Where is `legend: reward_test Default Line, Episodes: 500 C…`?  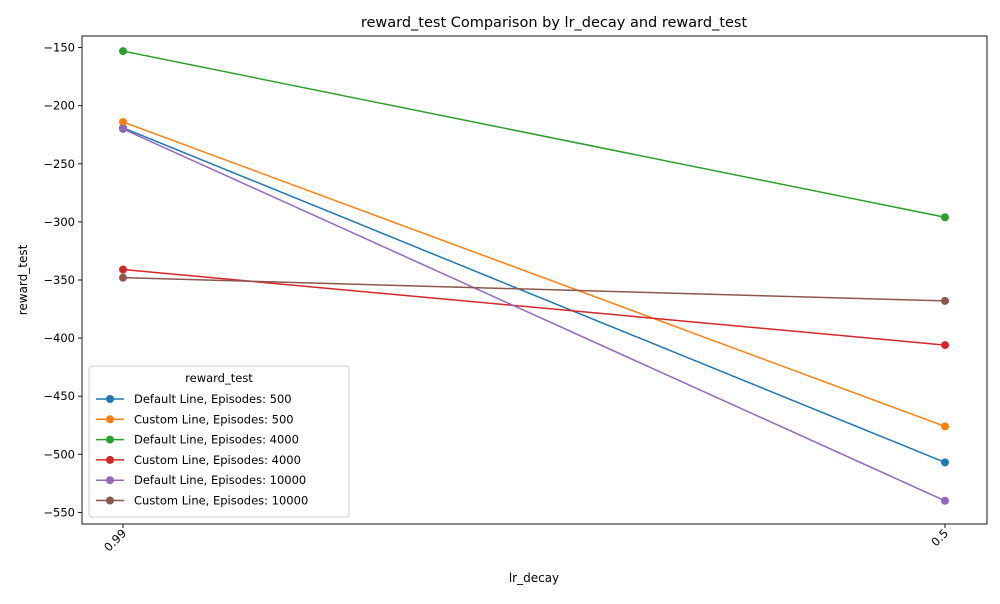
legend: reward_test Default Line, Episodes: 500 C… is located at coordinates (219, 441).